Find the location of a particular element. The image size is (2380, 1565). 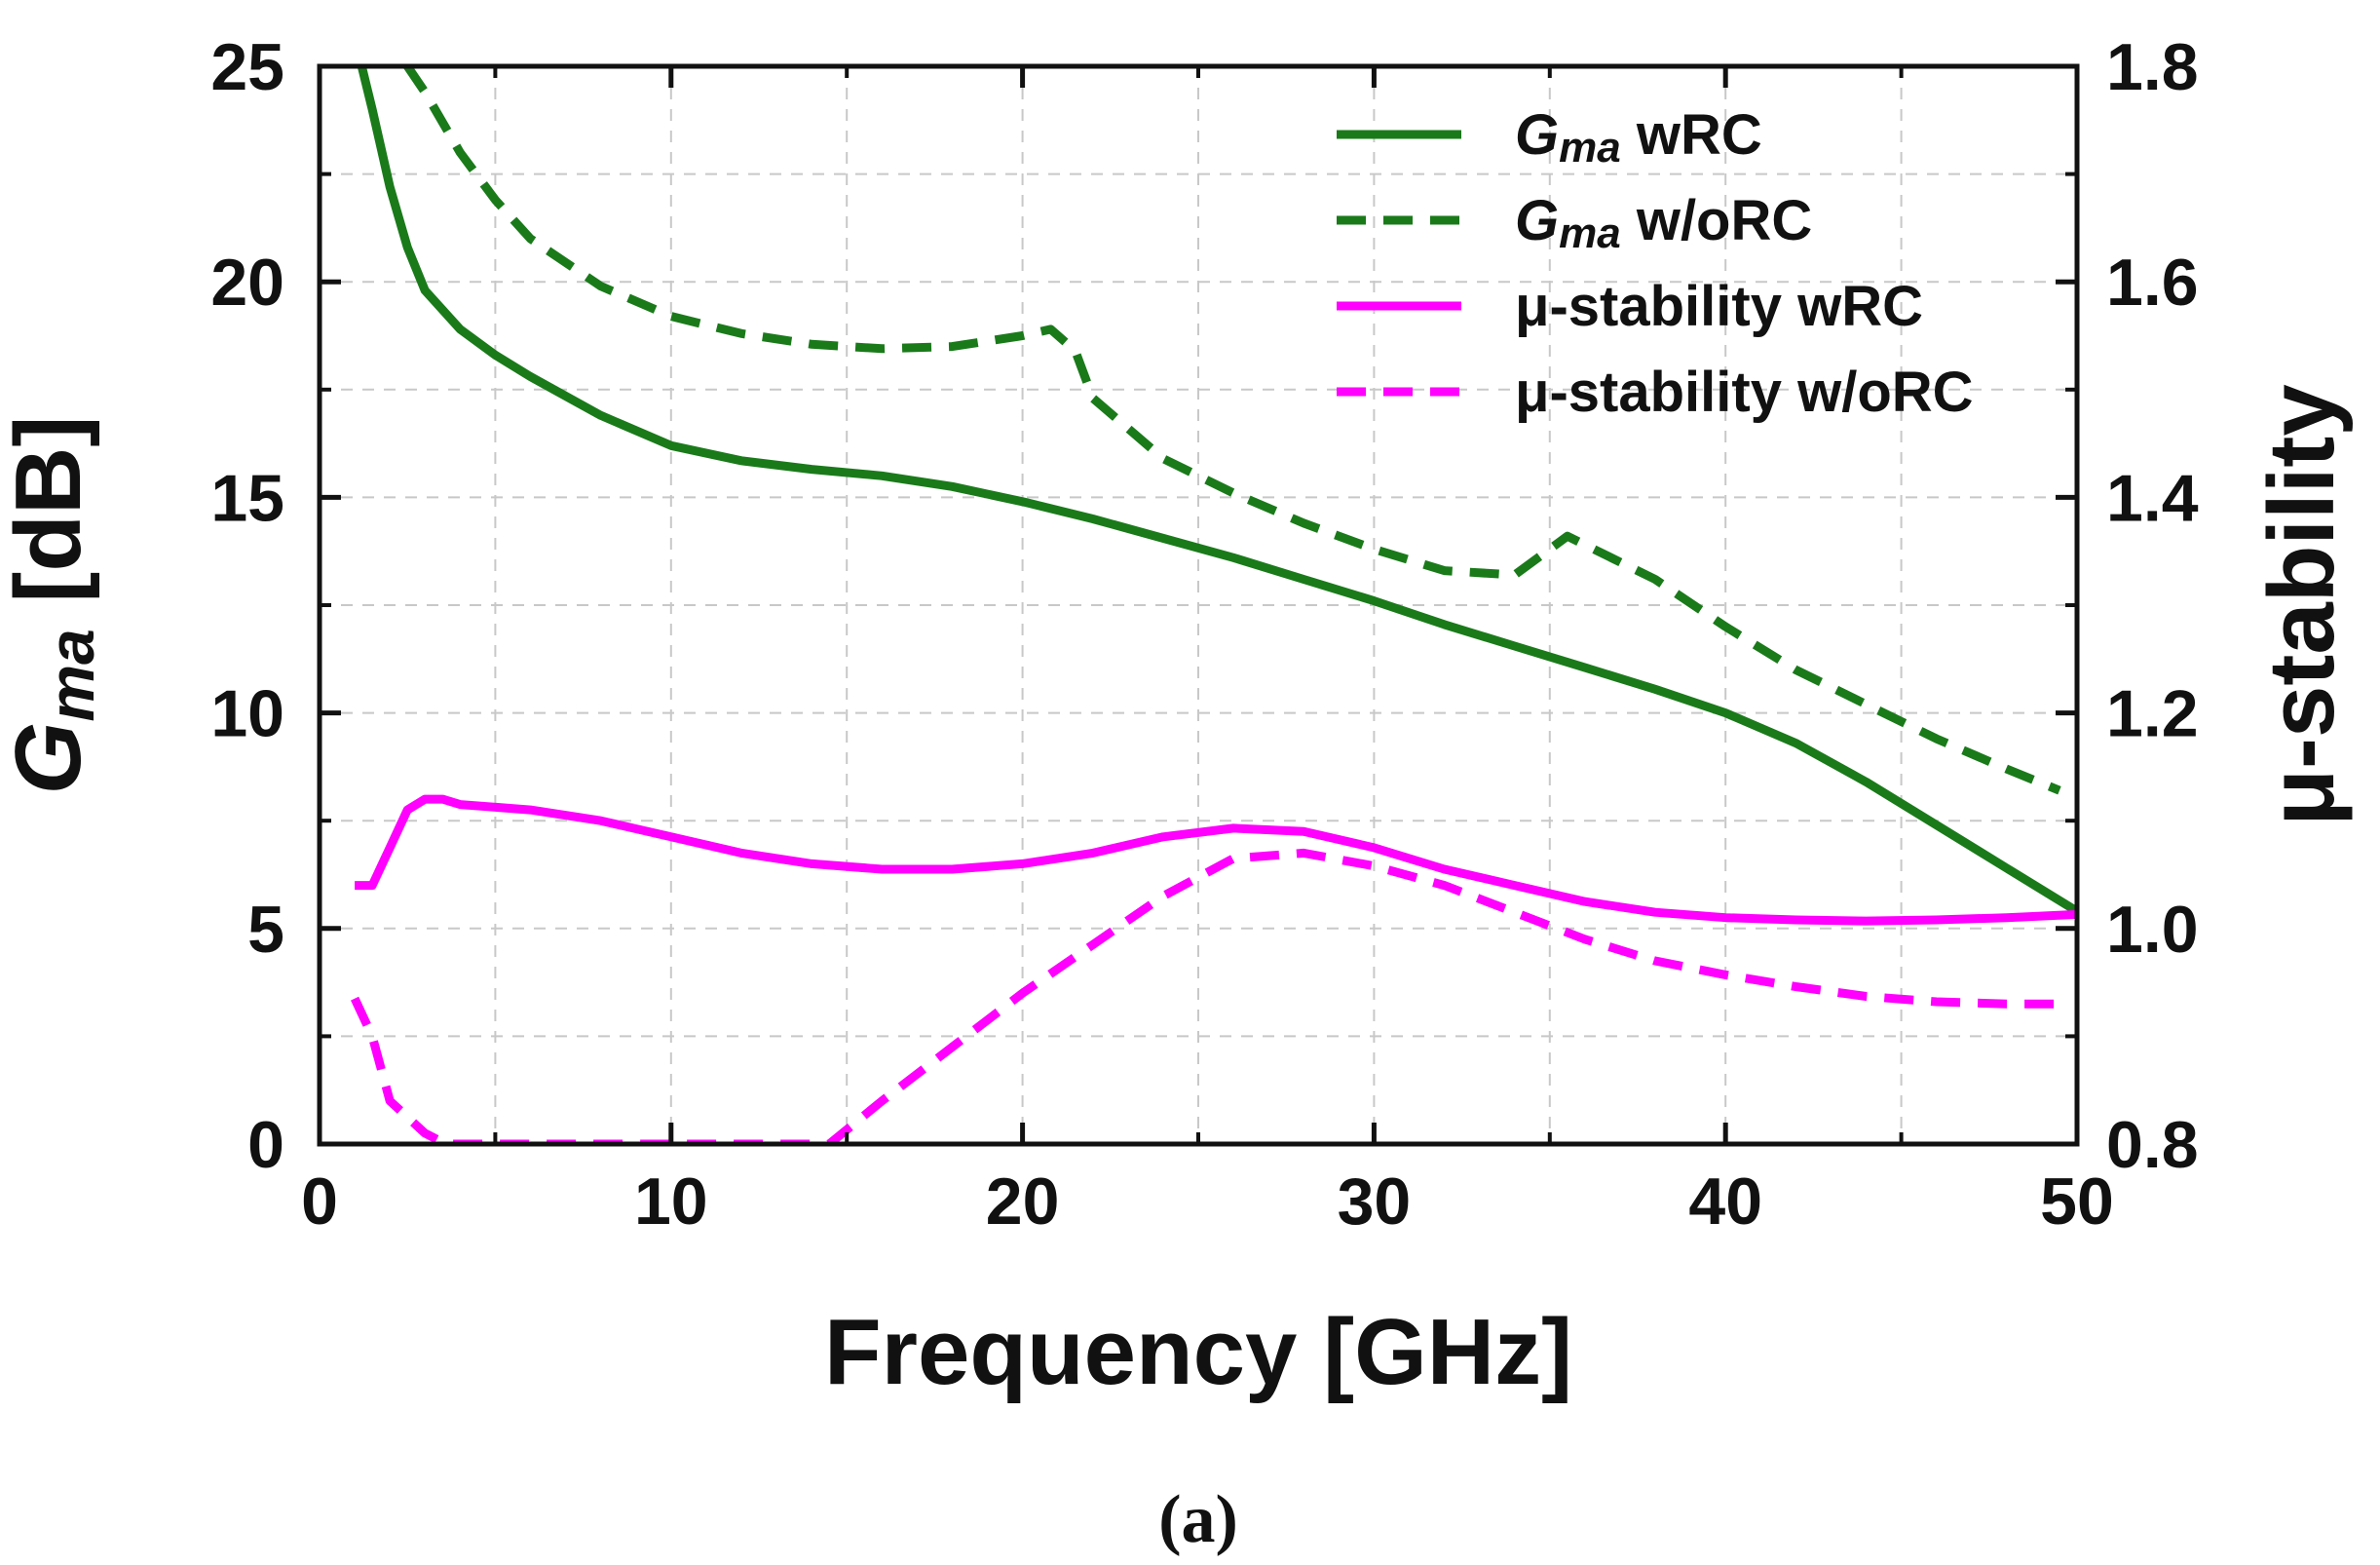

y-tick-label: 25 is located at coordinates (247, 67).